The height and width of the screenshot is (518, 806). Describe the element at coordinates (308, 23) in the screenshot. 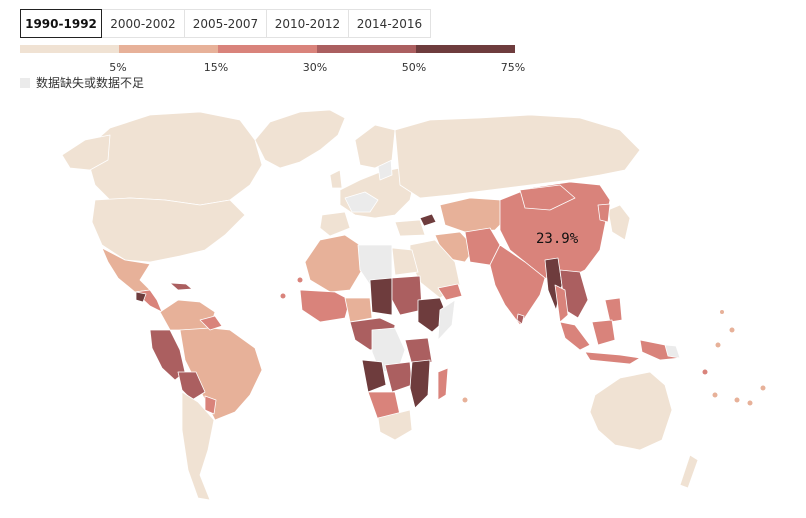

I see `tab-2010-2012: 2010-2012` at that location.